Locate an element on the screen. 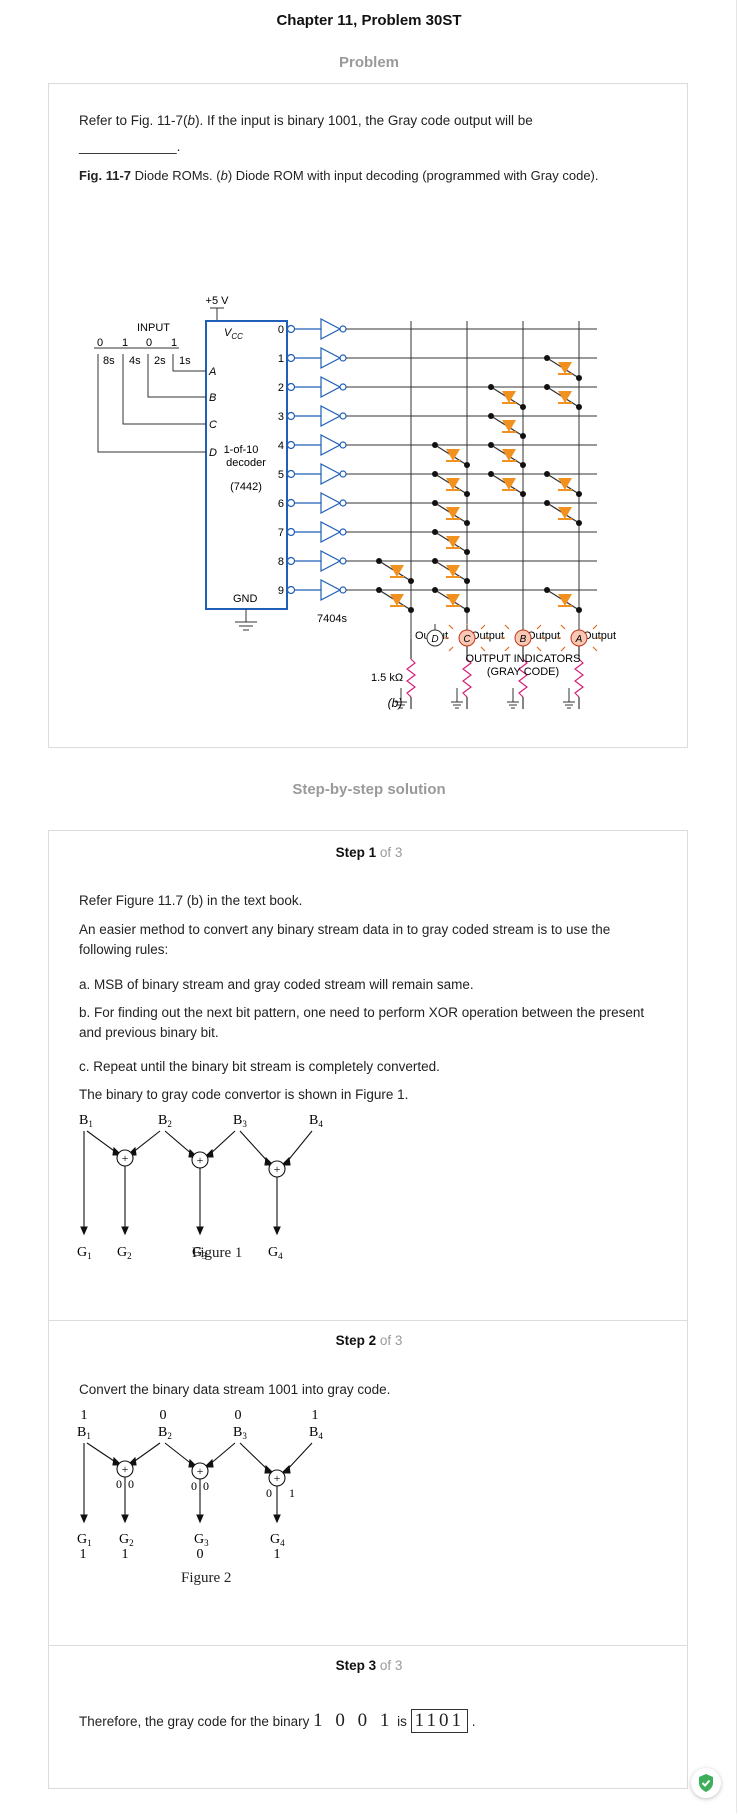 The height and width of the screenshot is (1815, 738). decoder-input-a: A is located at coordinates (212, 372).